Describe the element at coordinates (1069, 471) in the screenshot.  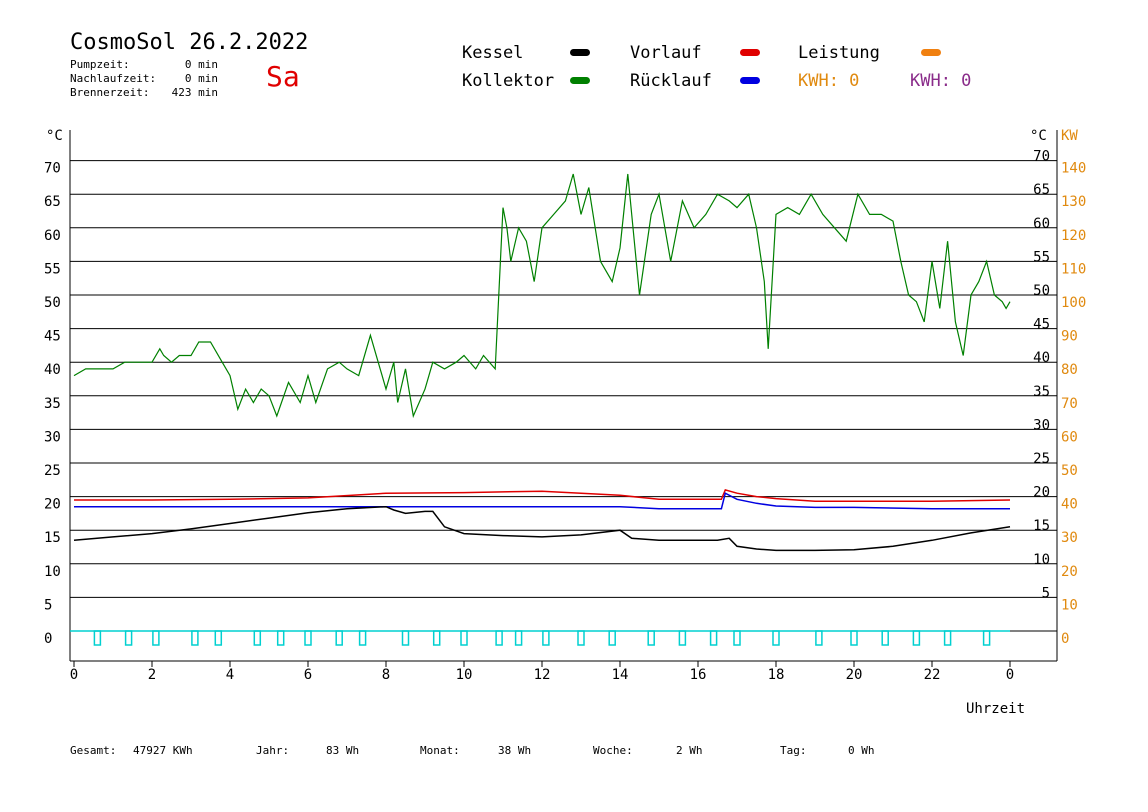
I see `y2-tick: 50` at that location.